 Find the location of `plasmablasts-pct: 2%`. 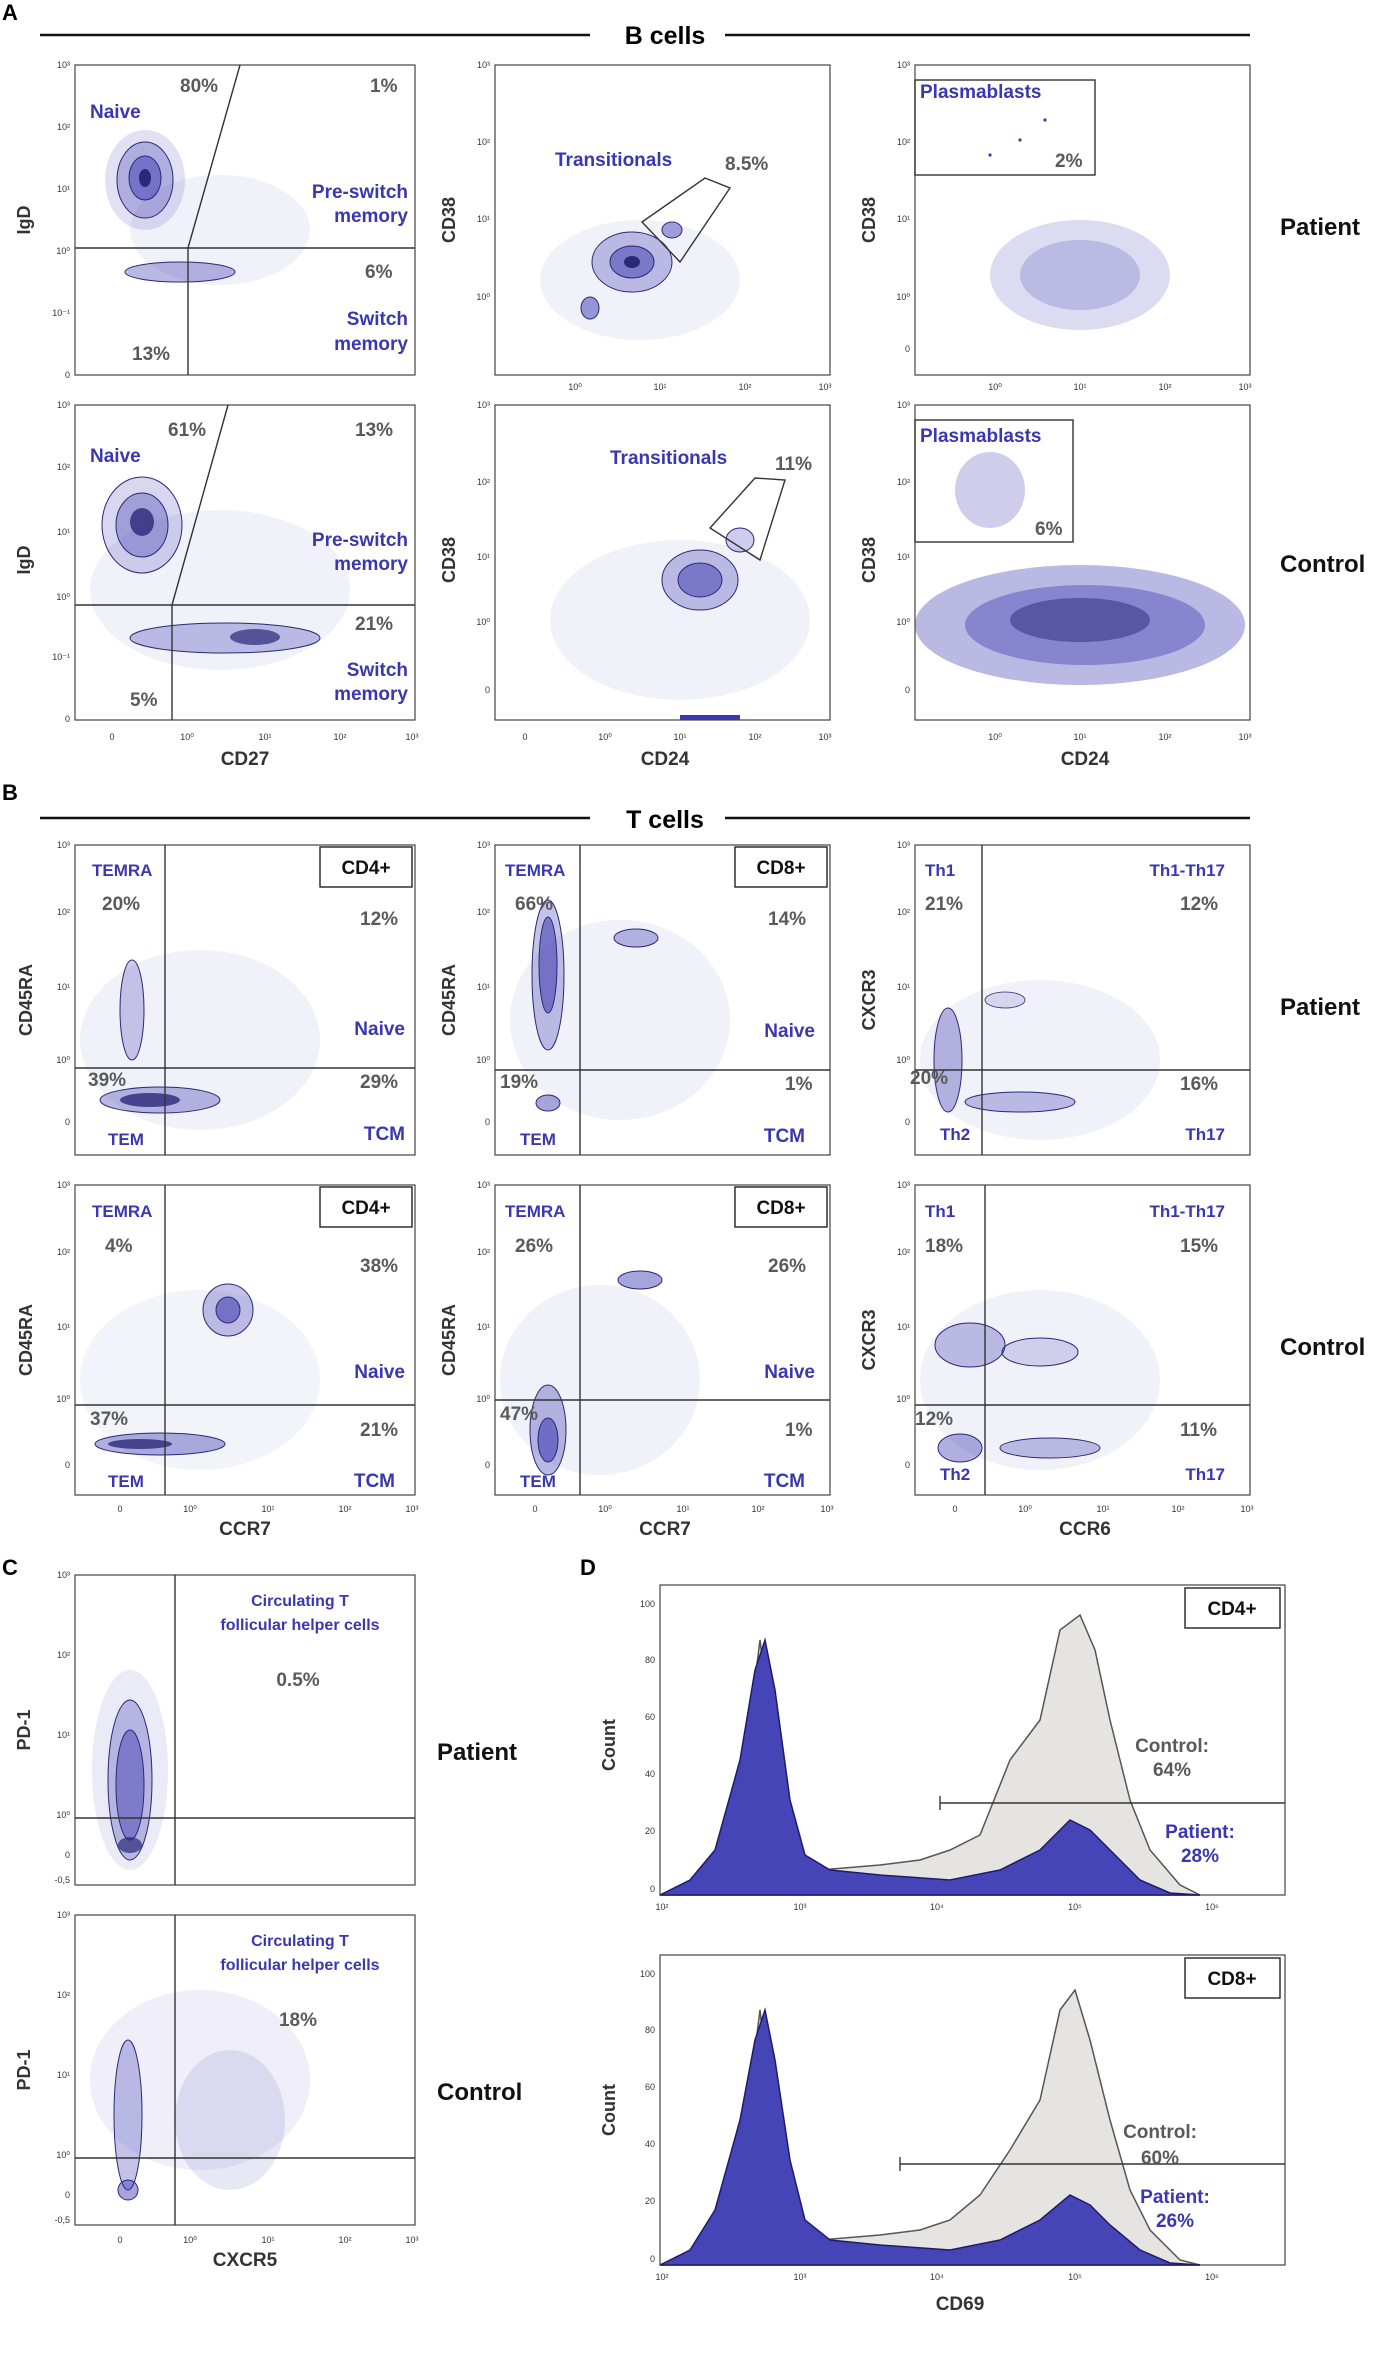

plasmablasts-pct: 2% is located at coordinates (1069, 161).